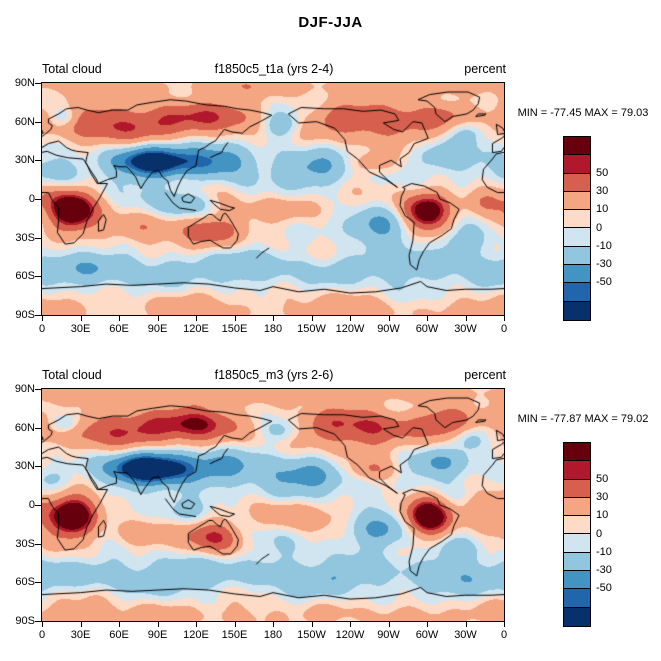 The height and width of the screenshot is (661, 661). Describe the element at coordinates (157, 329) in the screenshot. I see `lon-tick-label: 90E` at that location.